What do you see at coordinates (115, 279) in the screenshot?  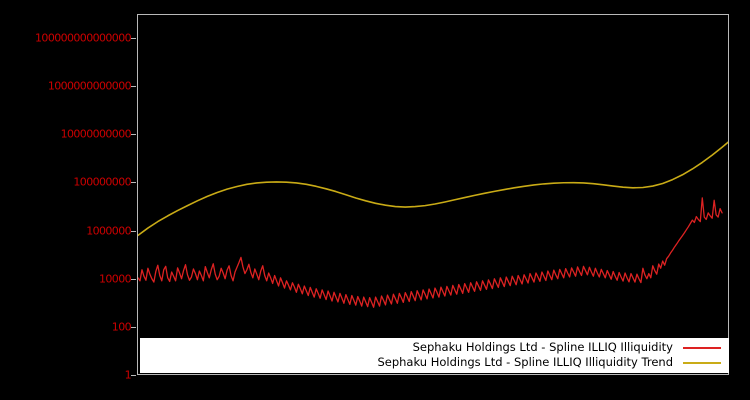 I see `y-axis-tick-label: 10000` at bounding box center [115, 279].